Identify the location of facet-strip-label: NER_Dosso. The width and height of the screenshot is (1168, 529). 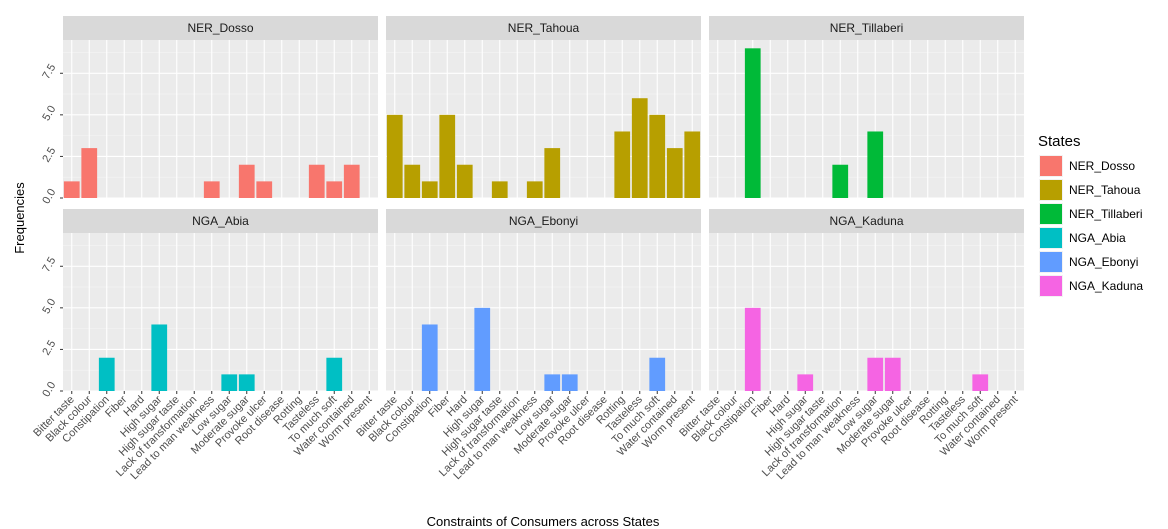
(220, 28).